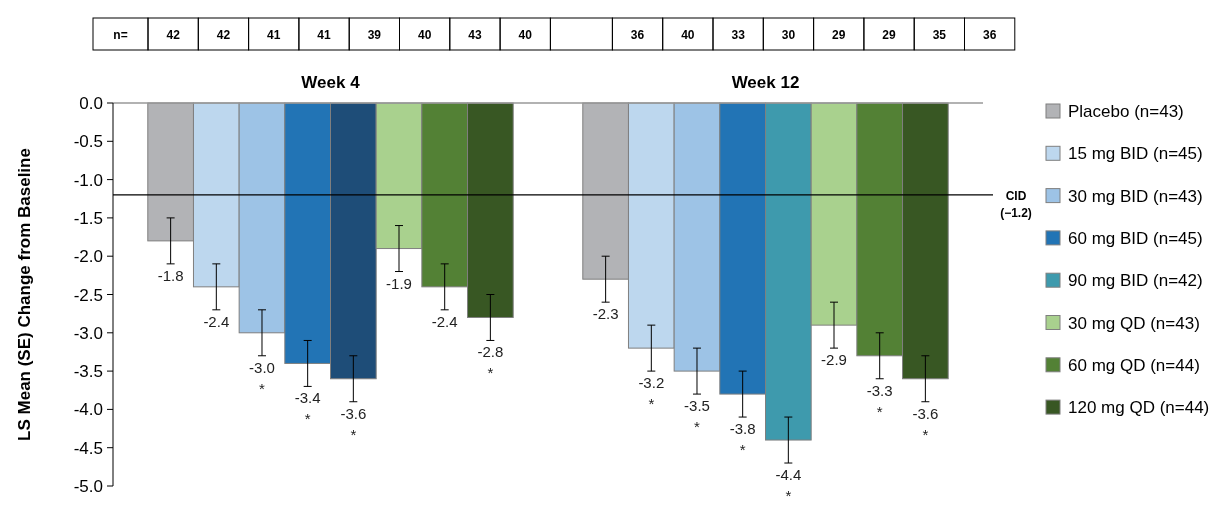  What do you see at coordinates (120, 35) in the screenshot?
I see `text: n=` at bounding box center [120, 35].